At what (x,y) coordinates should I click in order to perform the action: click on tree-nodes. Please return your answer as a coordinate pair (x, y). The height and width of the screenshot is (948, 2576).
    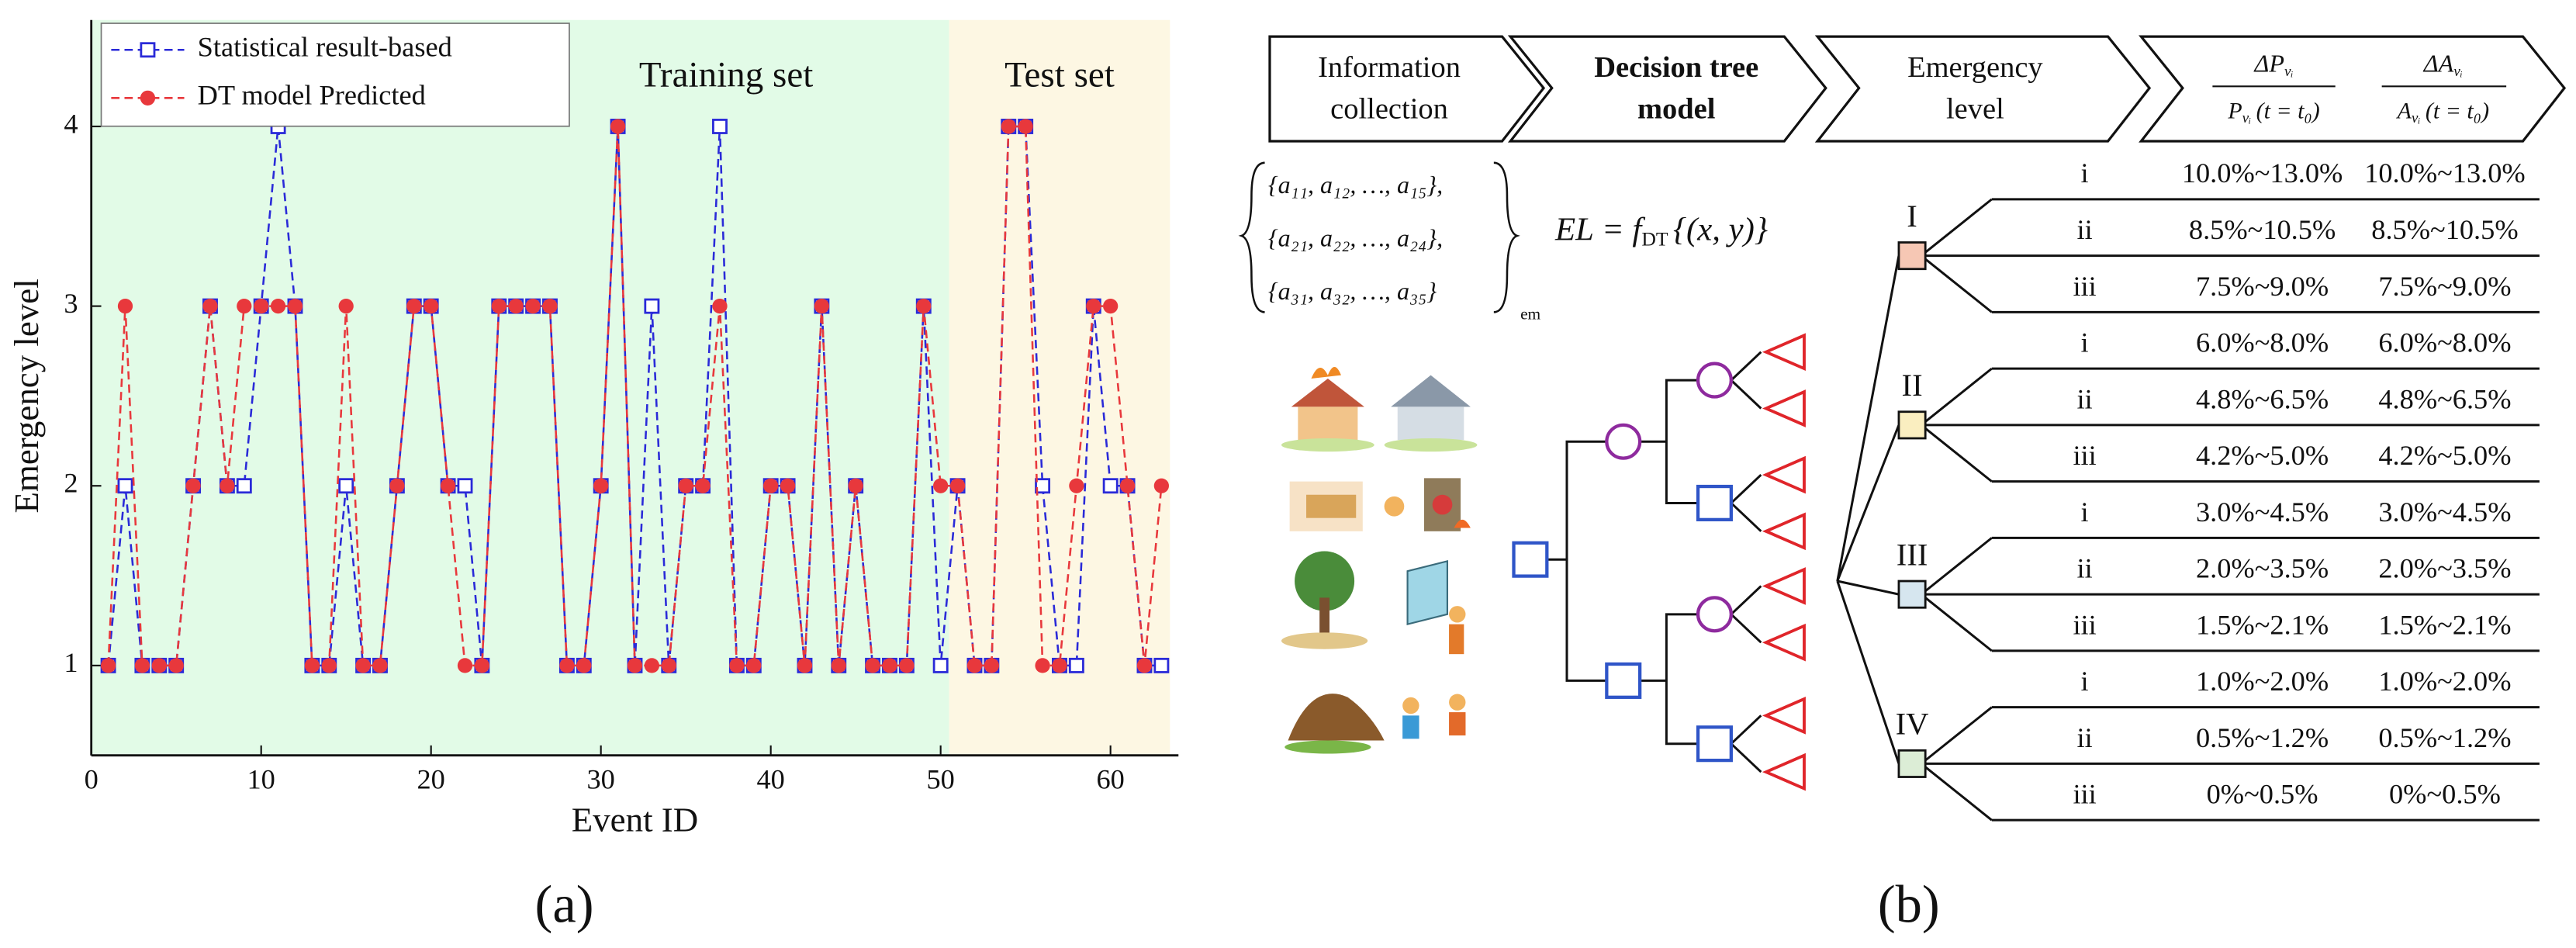
    Looking at the image, I should click on (1659, 562).